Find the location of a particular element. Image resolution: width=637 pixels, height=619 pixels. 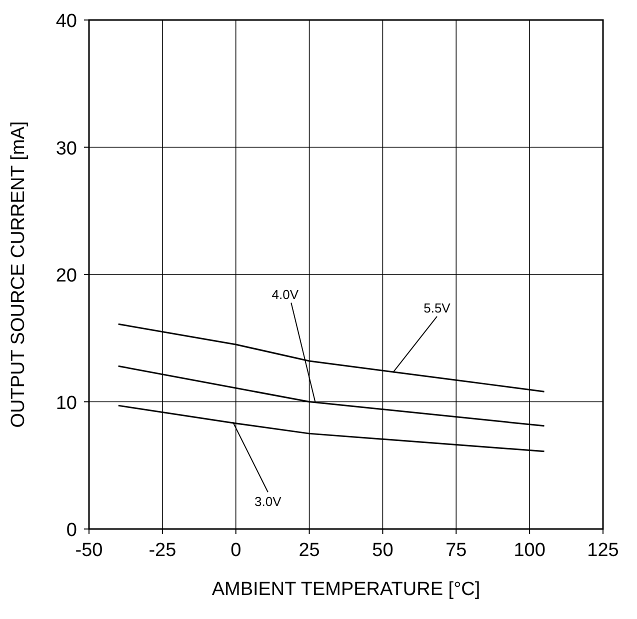

x-tick-label: -50 is located at coordinates (89, 550).